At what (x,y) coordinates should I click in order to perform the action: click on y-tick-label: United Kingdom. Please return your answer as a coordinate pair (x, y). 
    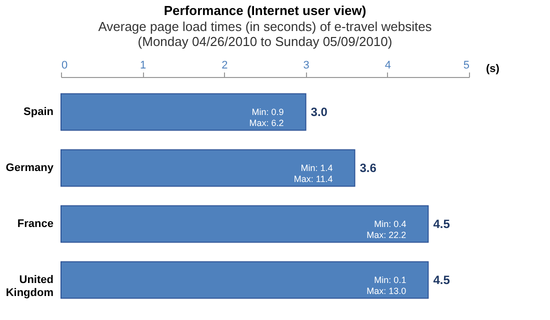
    Looking at the image, I should click on (30, 286).